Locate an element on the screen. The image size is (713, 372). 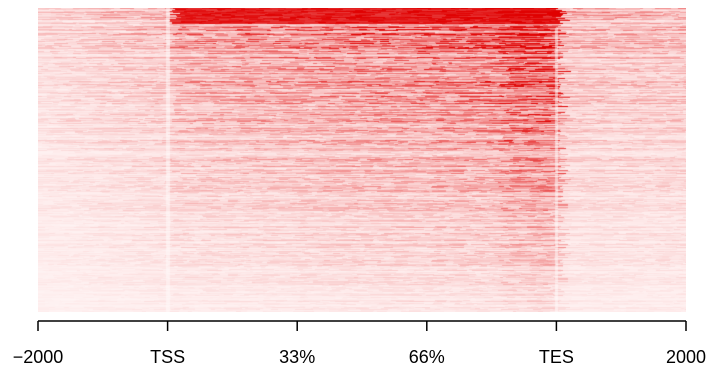
x-tick-label-1: TSS is located at coordinates (167, 357).